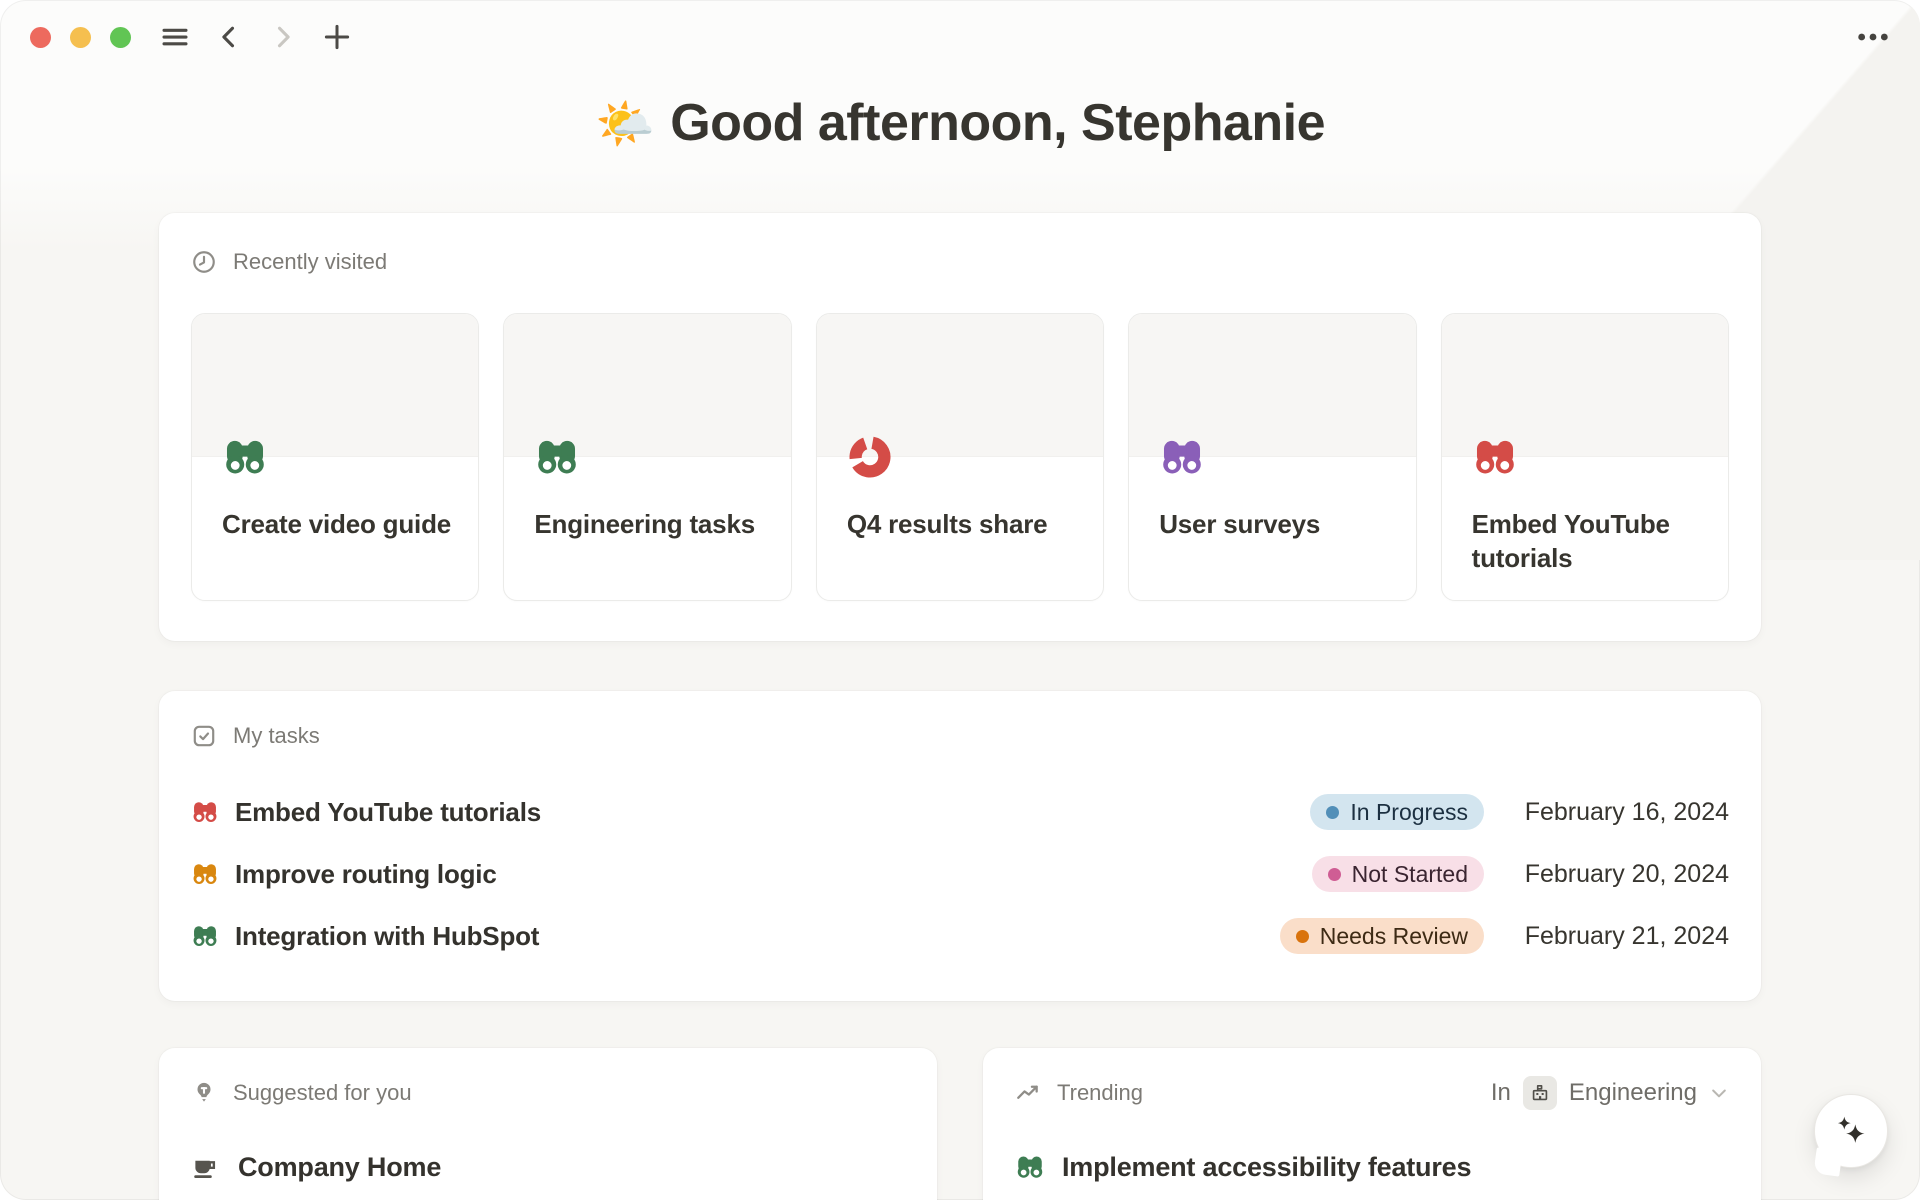 The image size is (1920, 1200). Describe the element at coordinates (204, 1093) in the screenshot. I see `lightbulb-icon` at that location.